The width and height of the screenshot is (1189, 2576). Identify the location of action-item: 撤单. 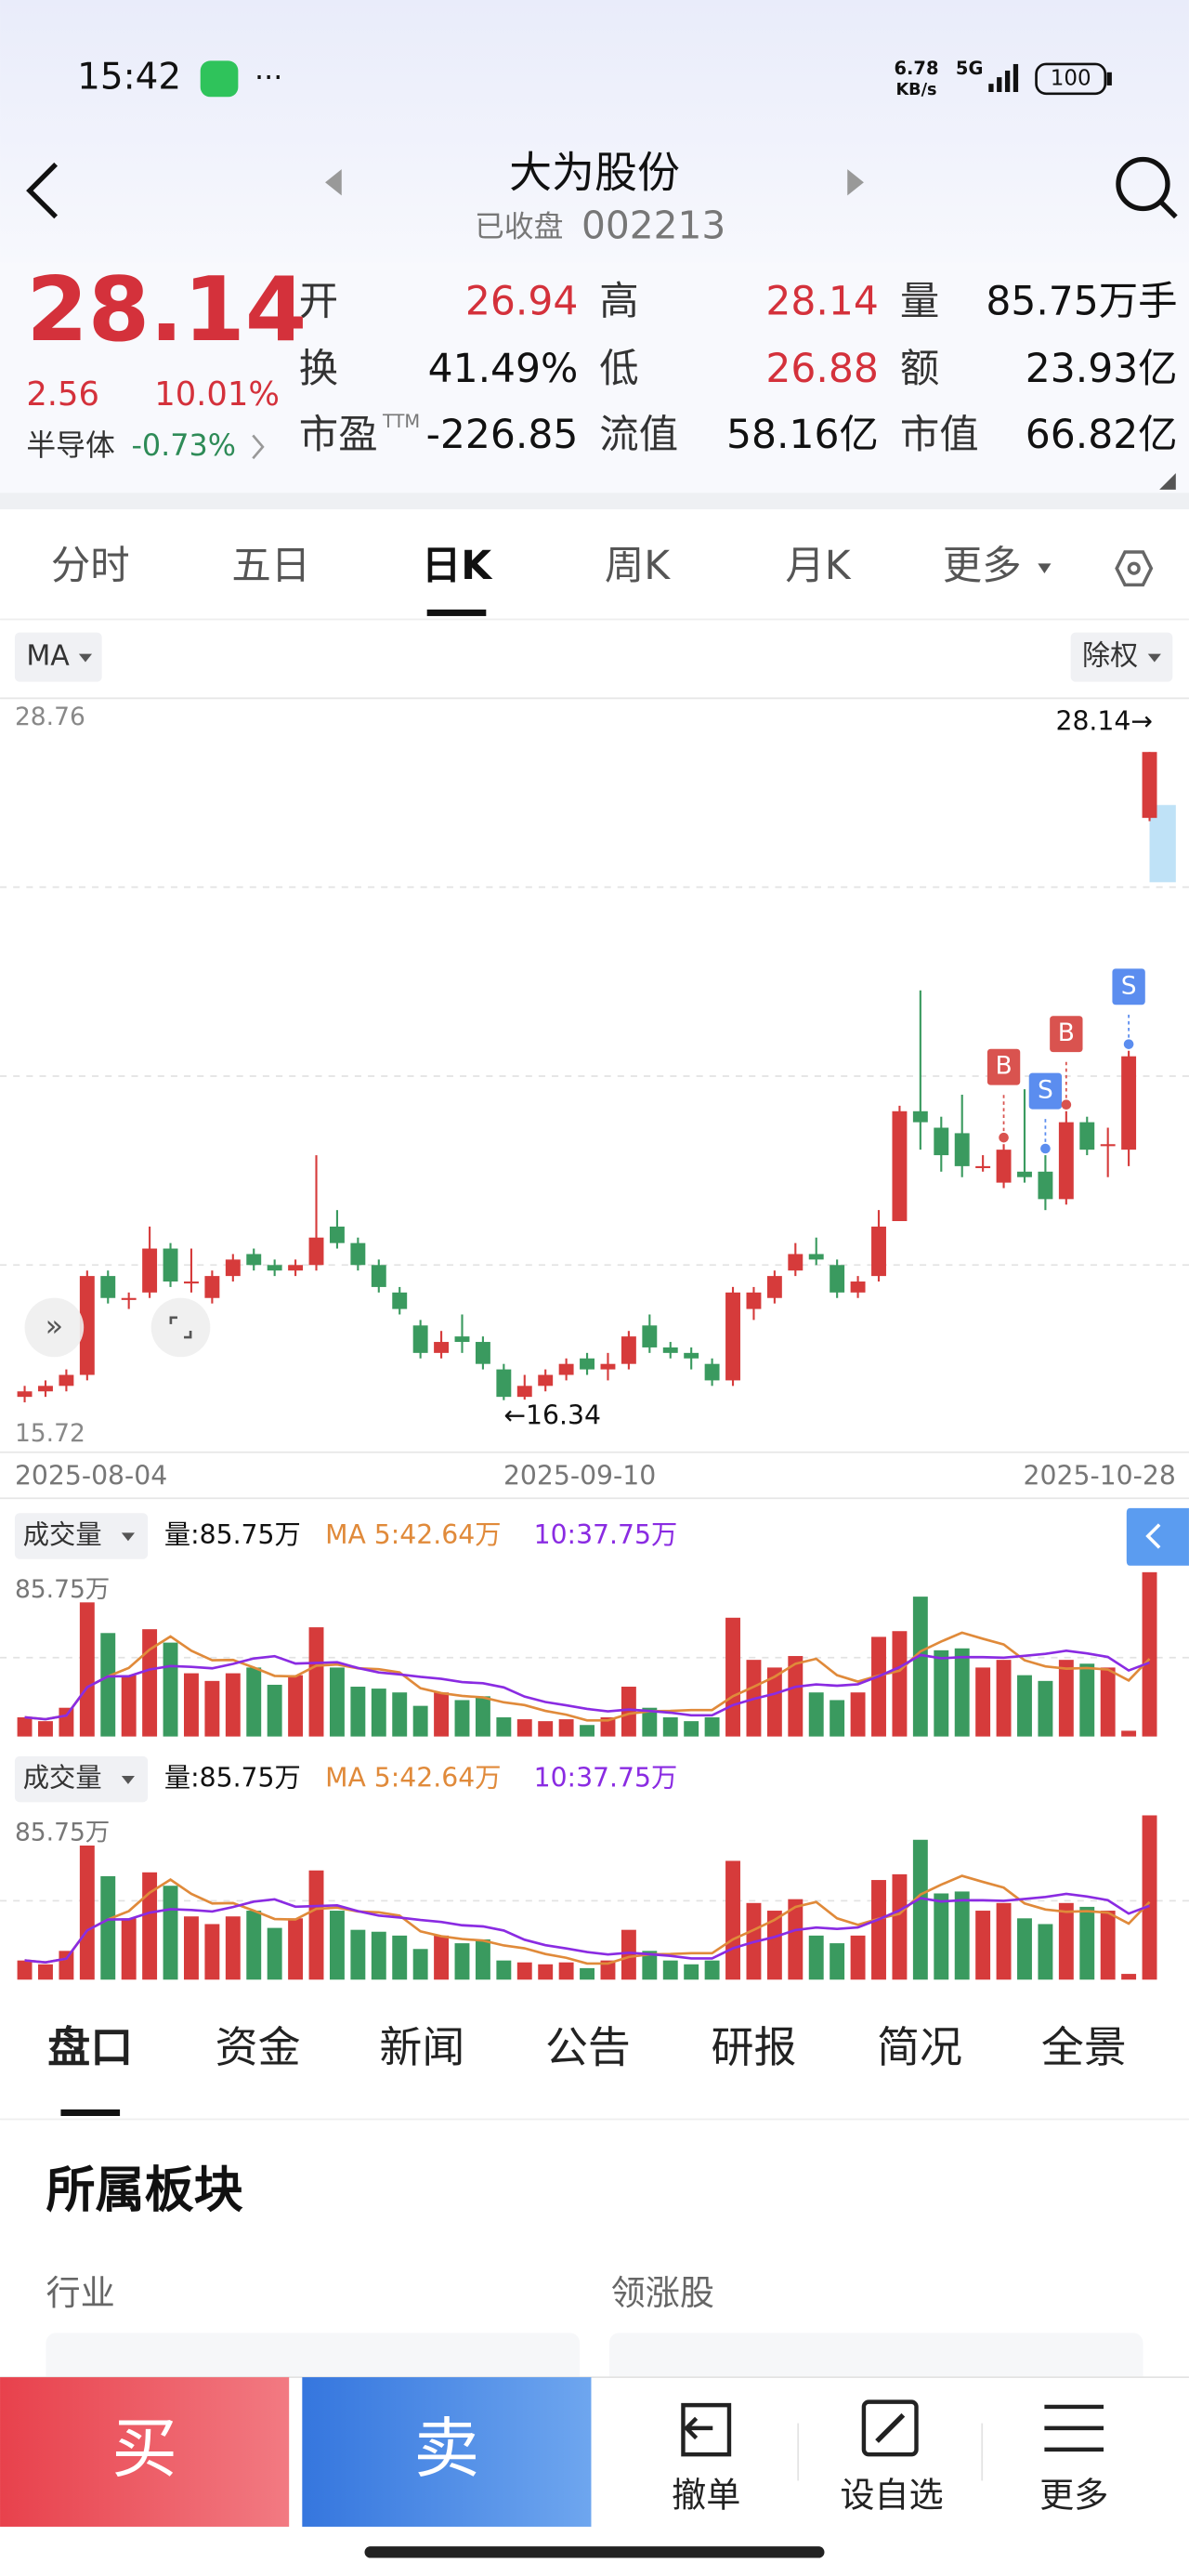
(706, 2496).